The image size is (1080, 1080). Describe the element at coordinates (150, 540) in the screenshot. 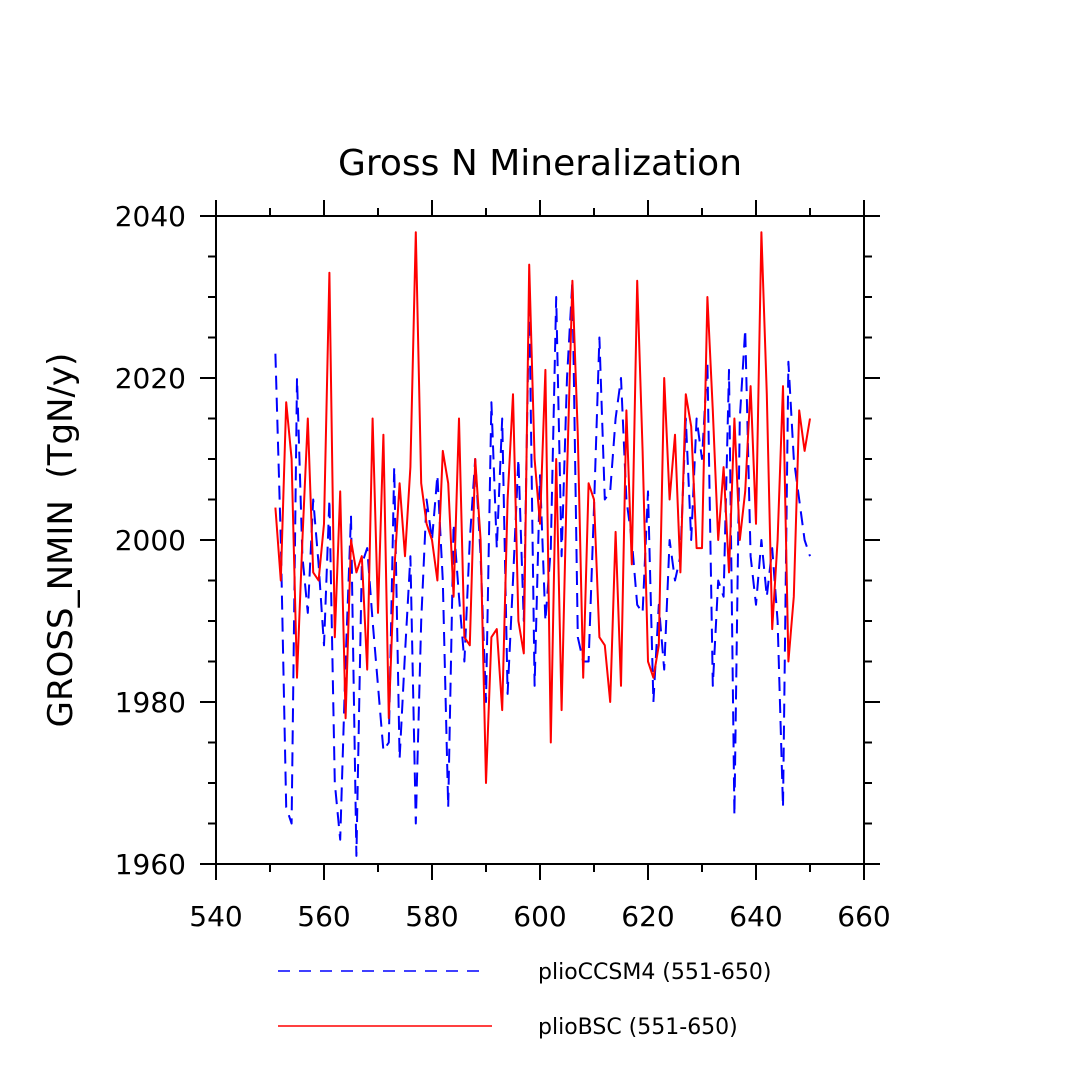

I see `y-tick-label: 2000` at that location.